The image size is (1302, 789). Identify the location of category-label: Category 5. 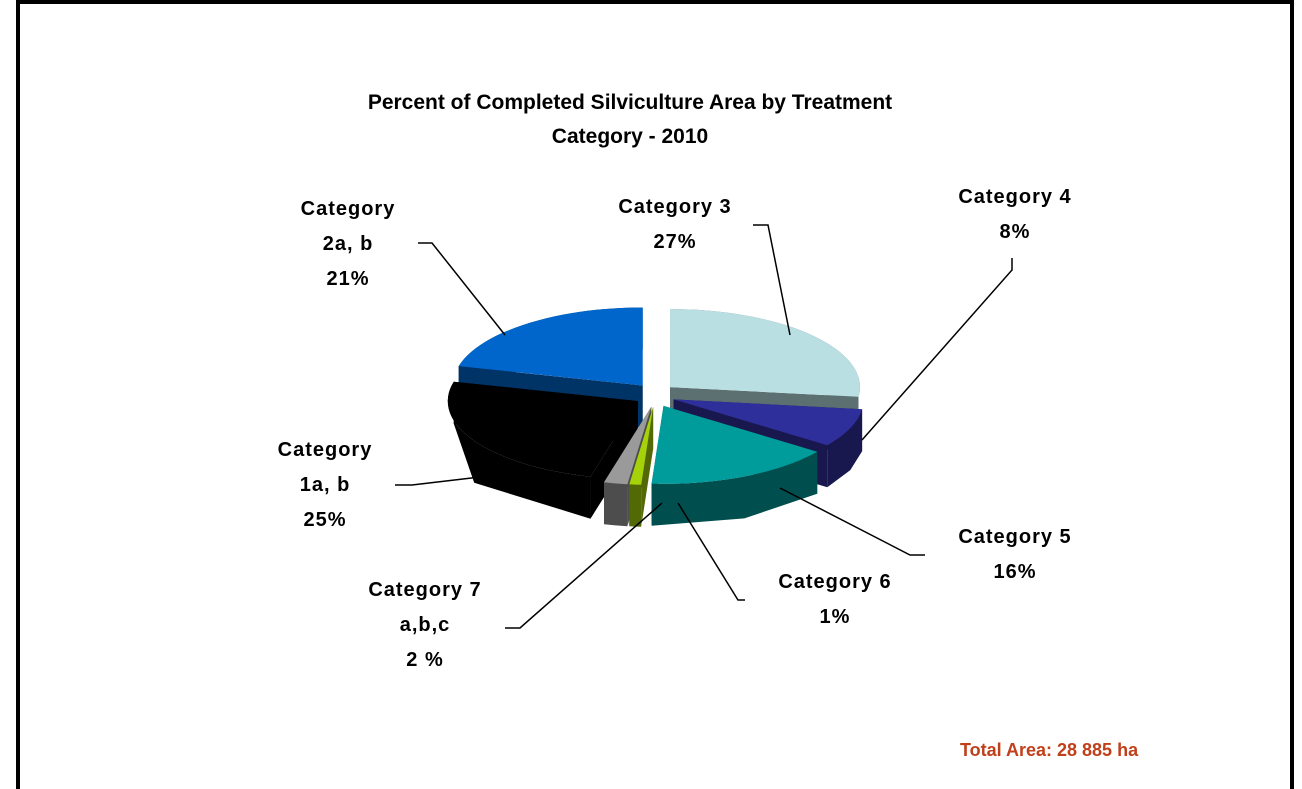
(1015, 537).